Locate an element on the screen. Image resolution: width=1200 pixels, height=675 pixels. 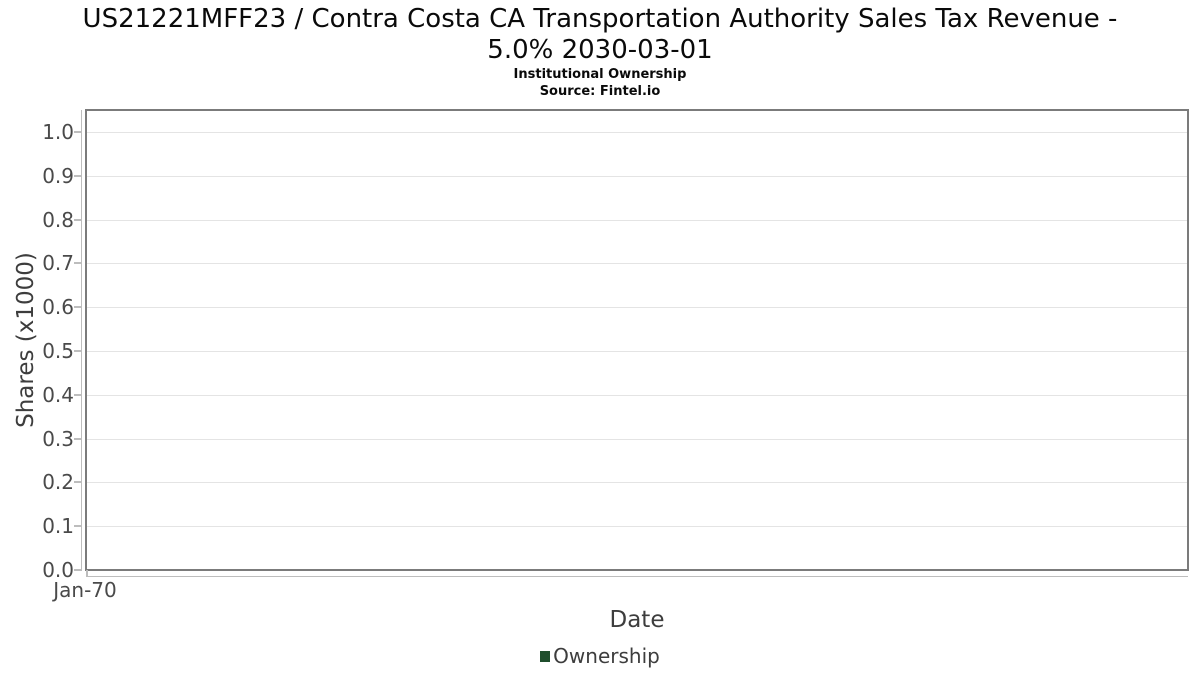
legend-label-ownership: Ownership is located at coordinates (606, 656).